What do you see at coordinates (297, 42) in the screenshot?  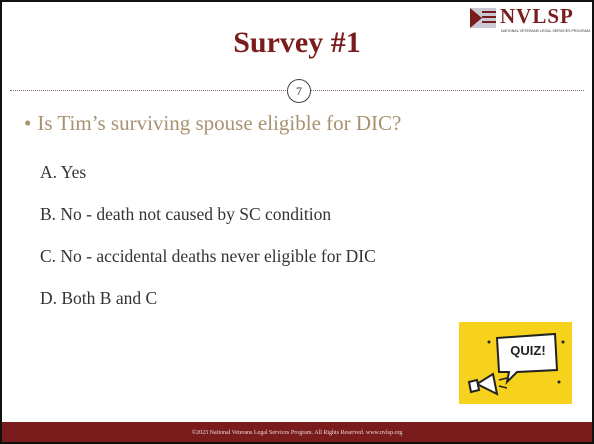 I see `slide-title: Survey #1` at bounding box center [297, 42].